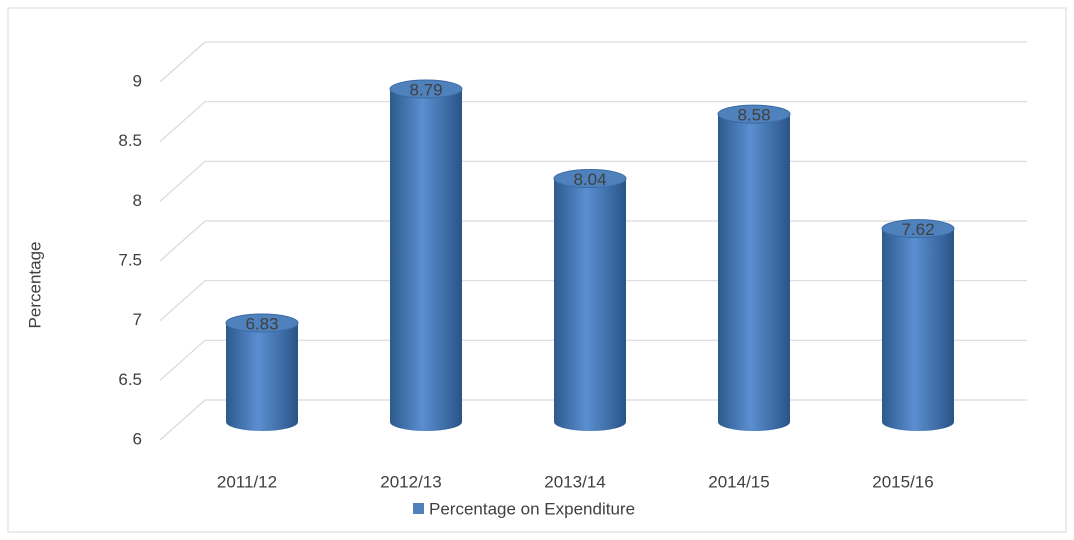 This screenshot has width=1074, height=540. What do you see at coordinates (34, 285) in the screenshot?
I see `y-axis-title: Percentage` at bounding box center [34, 285].